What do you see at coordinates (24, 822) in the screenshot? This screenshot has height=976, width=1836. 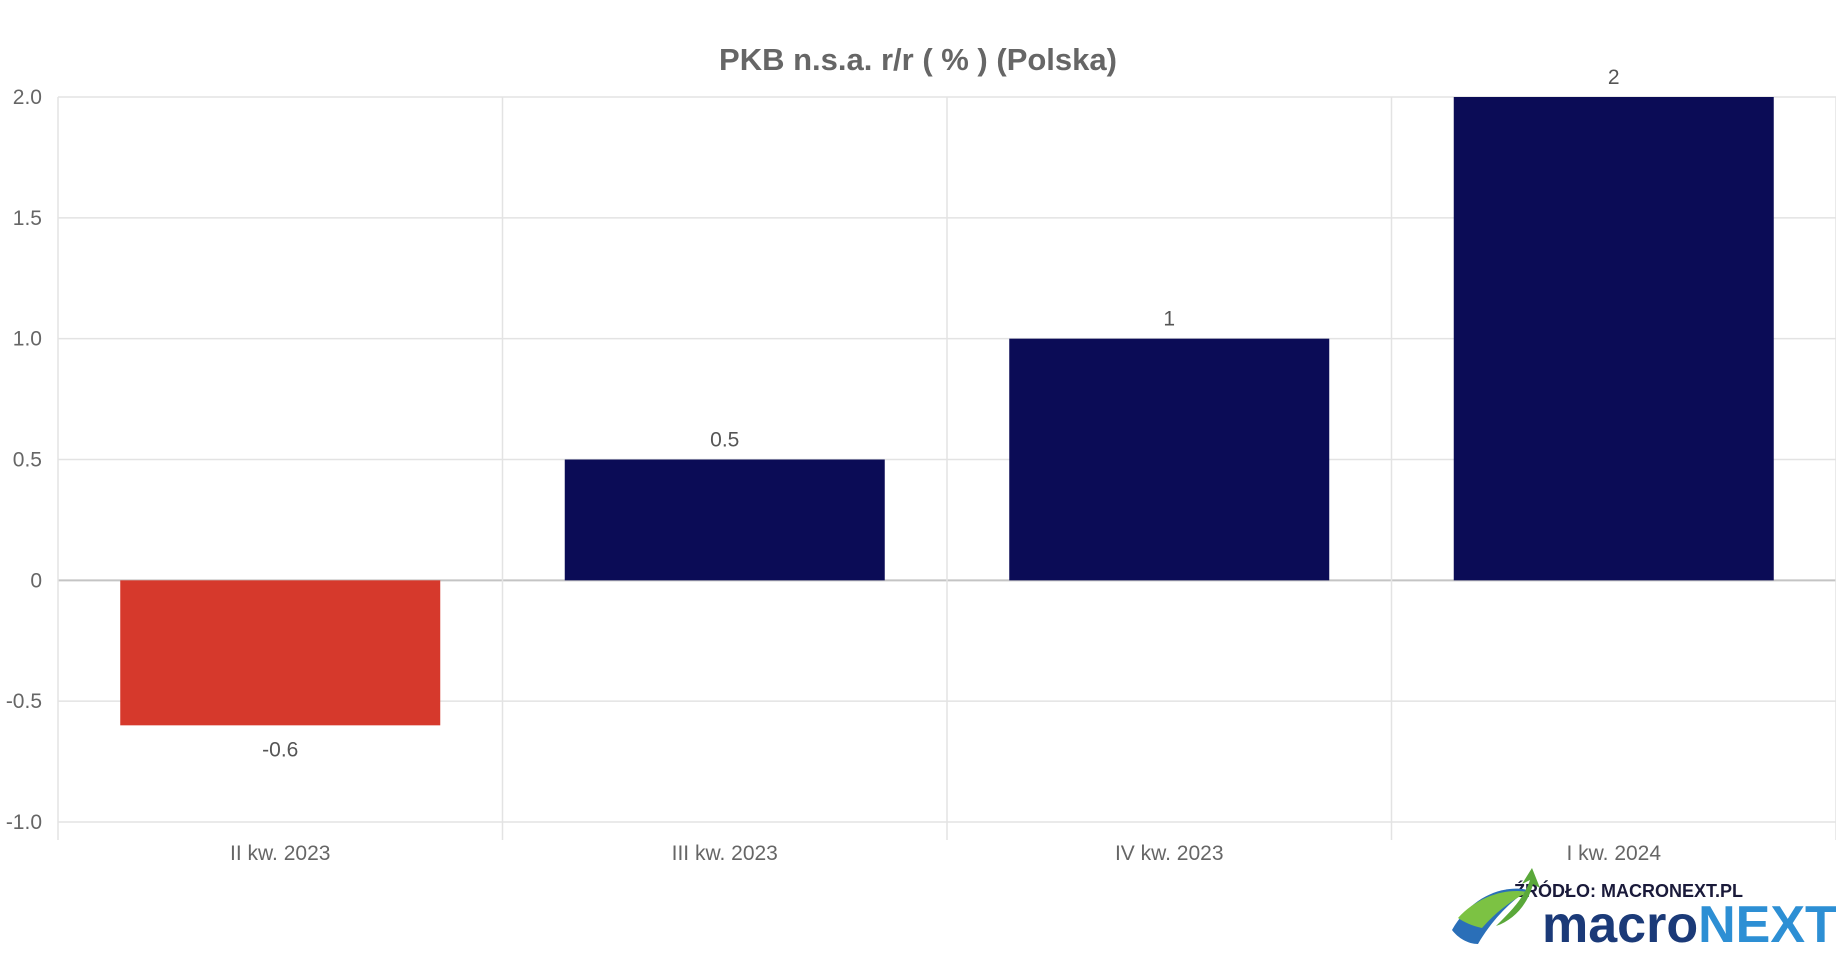 I see `y-tick-label: -1.0` at bounding box center [24, 822].